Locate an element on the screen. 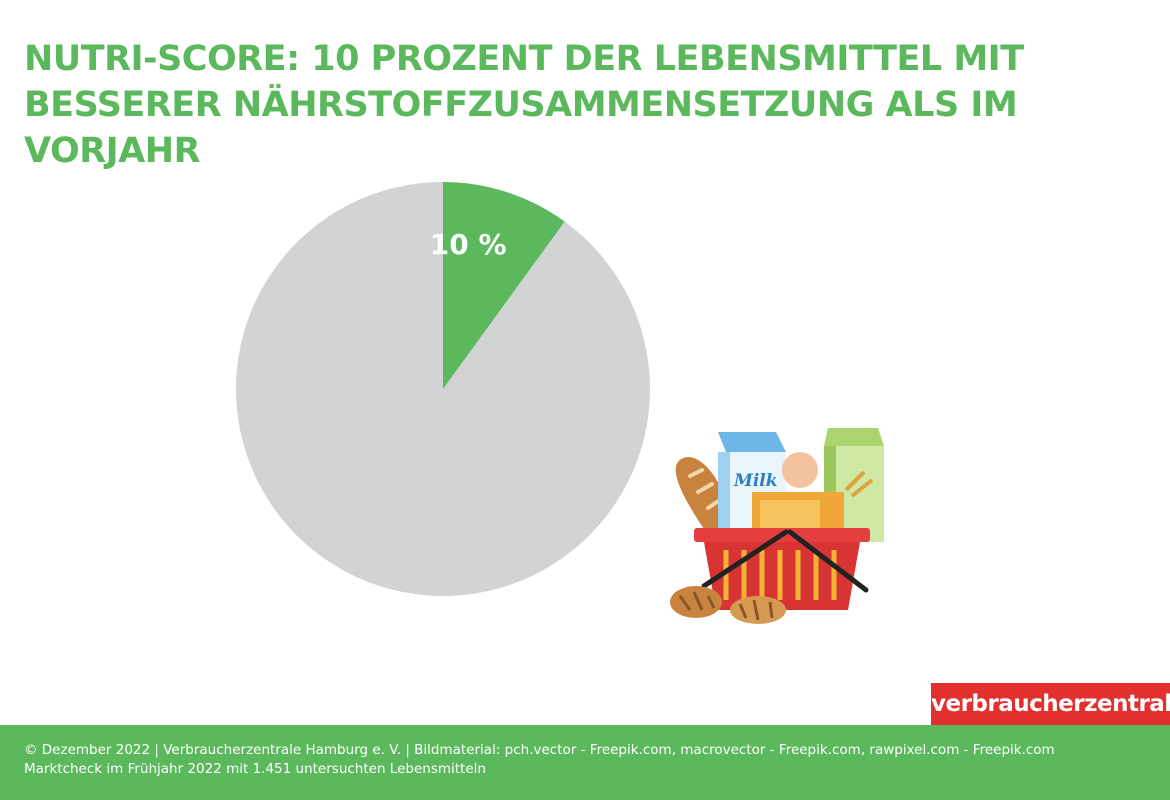 The width and height of the screenshot is (1170, 800). croissant-icon is located at coordinates (728, 605).